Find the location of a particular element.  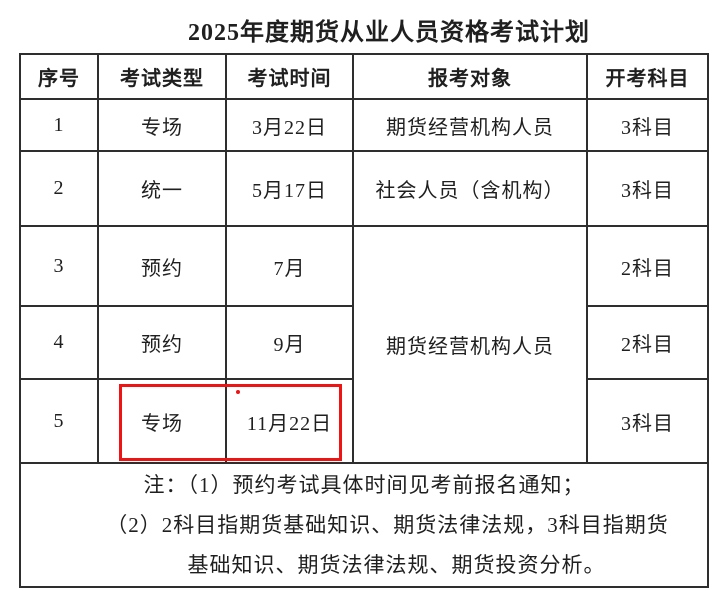

cell-target: 社会人员（含机构） is located at coordinates (470, 188).